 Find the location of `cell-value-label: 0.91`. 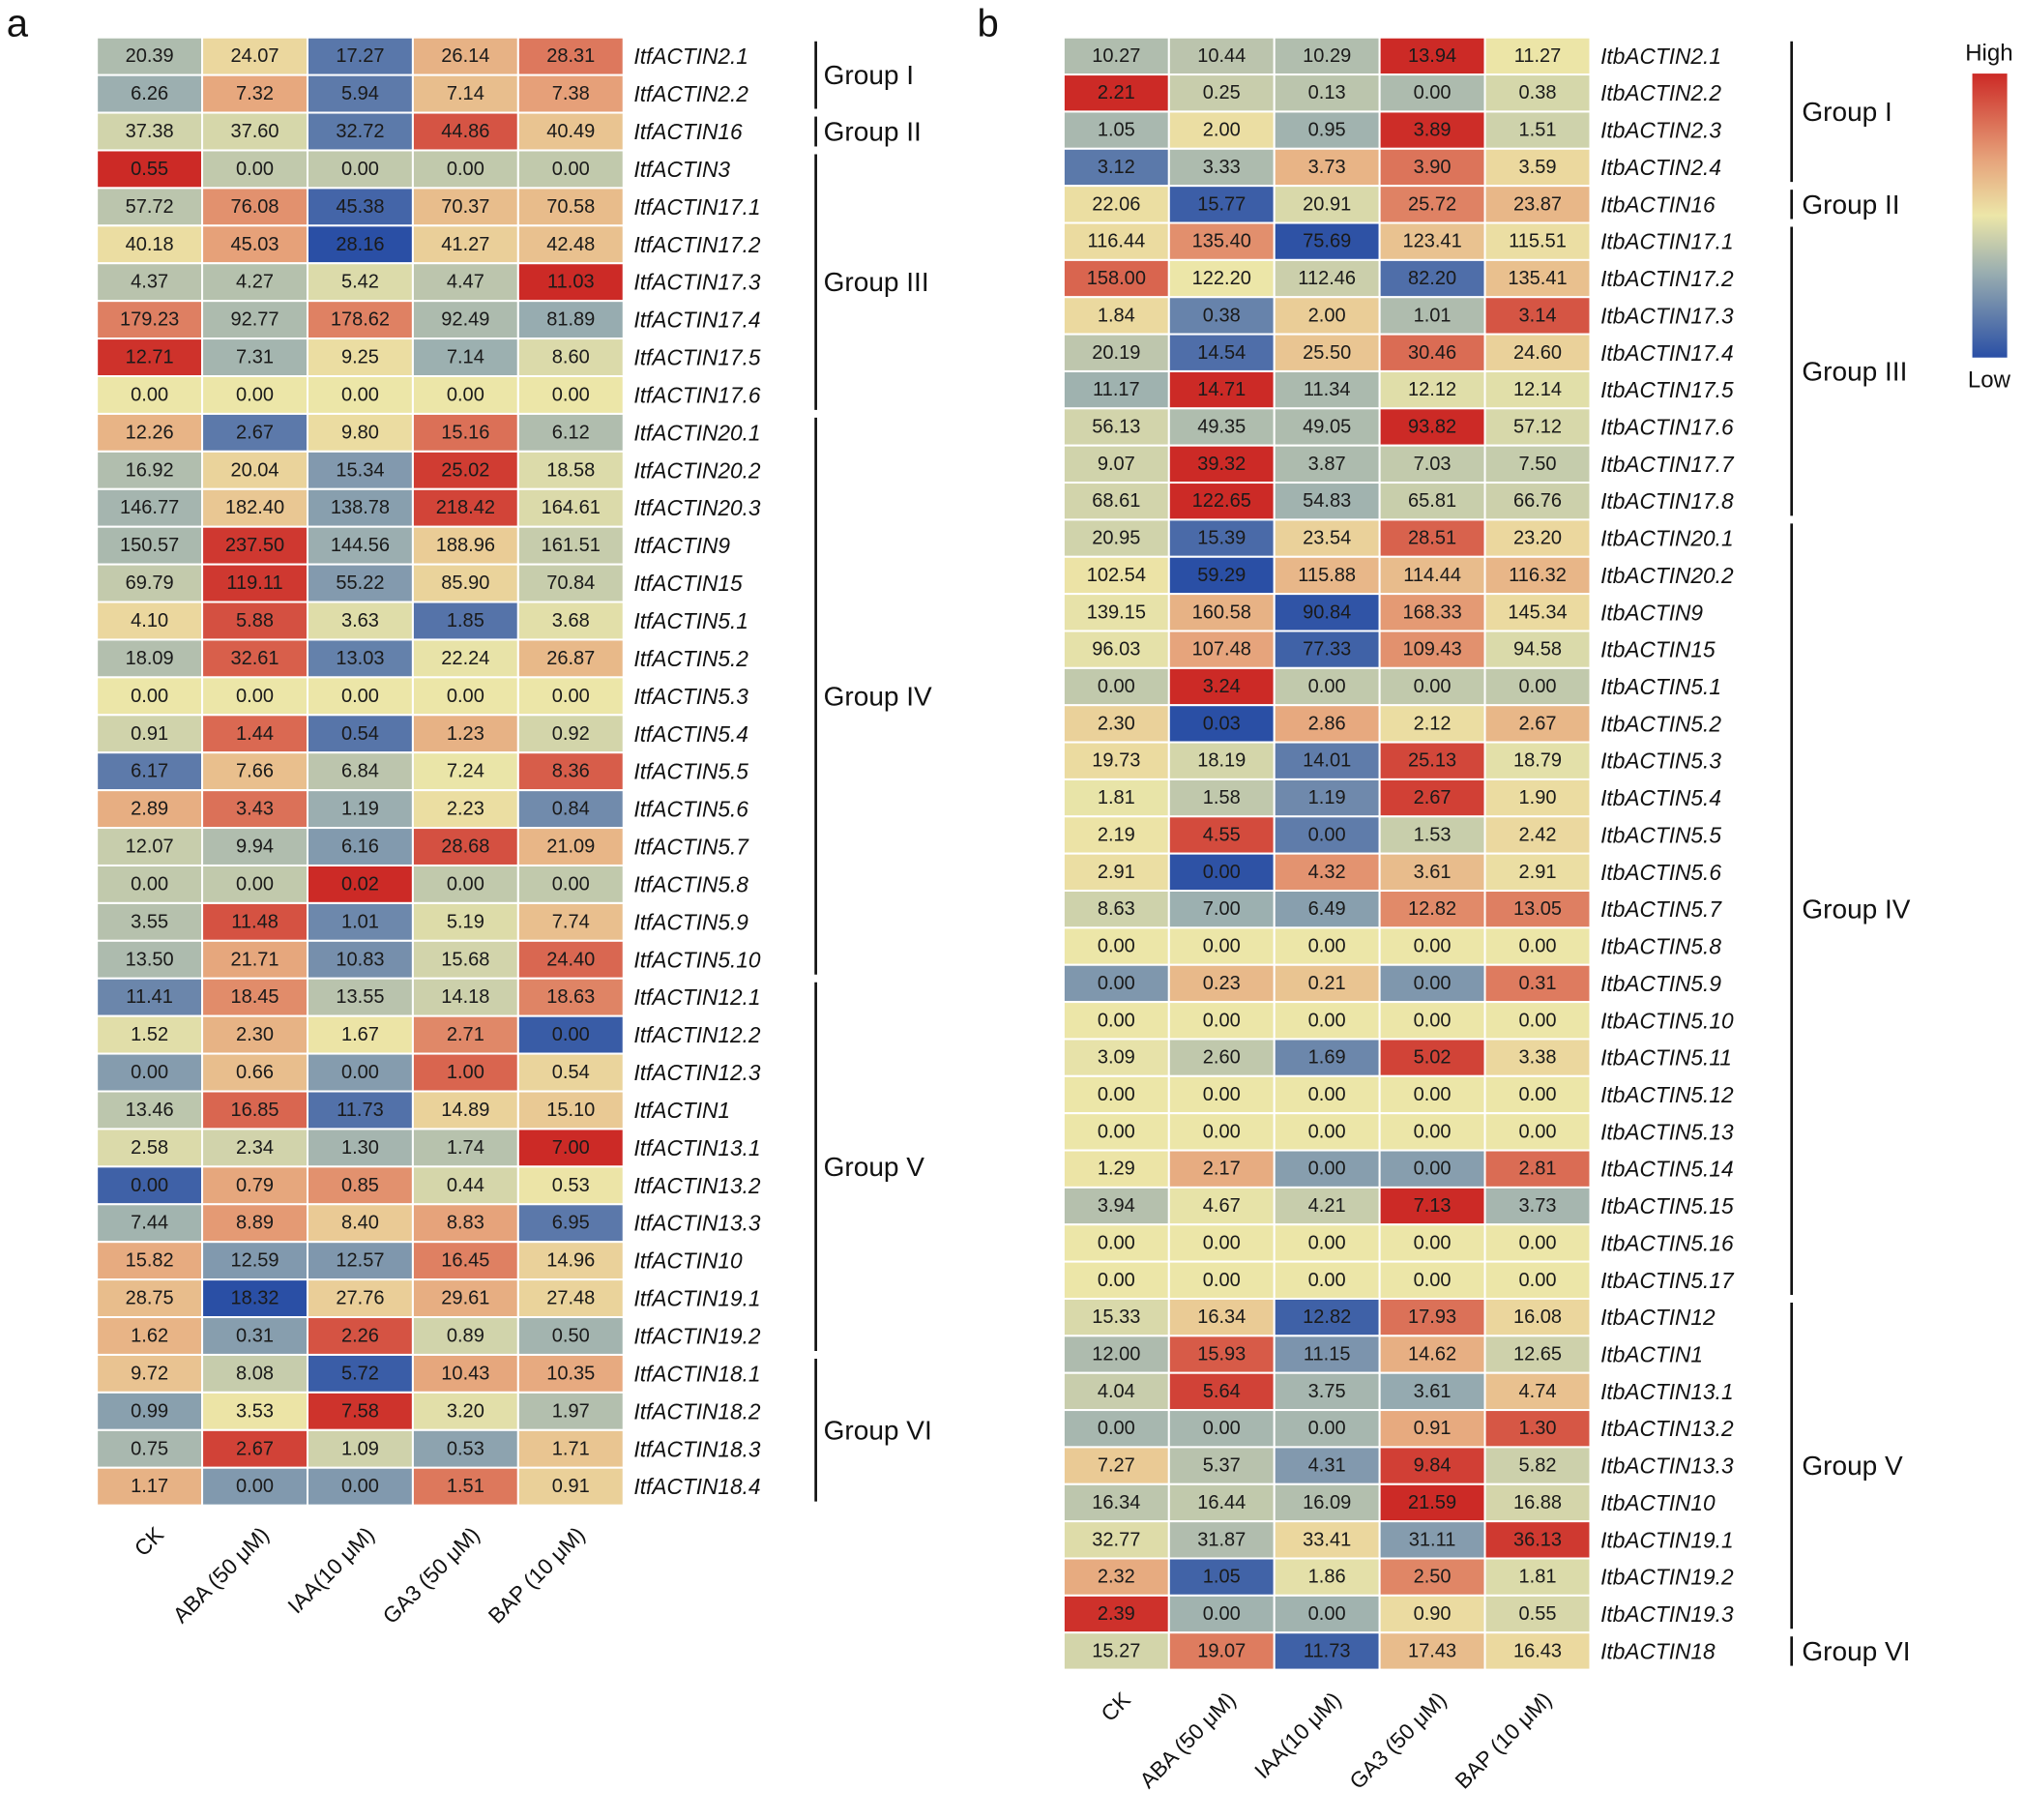

cell-value-label: 0.91 is located at coordinates (571, 1487).